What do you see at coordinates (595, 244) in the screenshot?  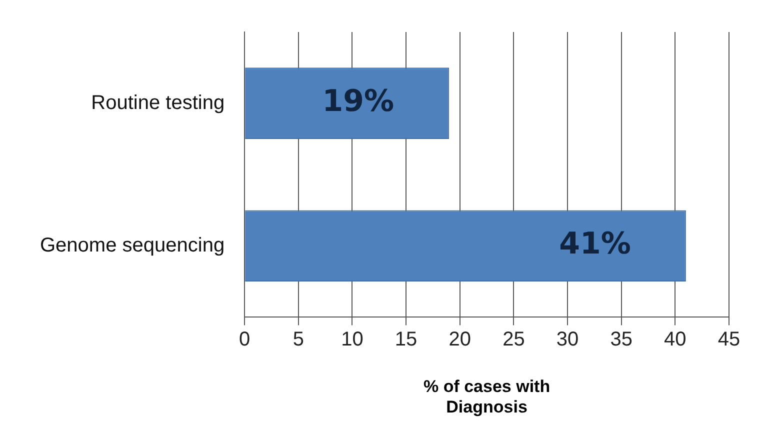 I see `data-label: 41%` at bounding box center [595, 244].